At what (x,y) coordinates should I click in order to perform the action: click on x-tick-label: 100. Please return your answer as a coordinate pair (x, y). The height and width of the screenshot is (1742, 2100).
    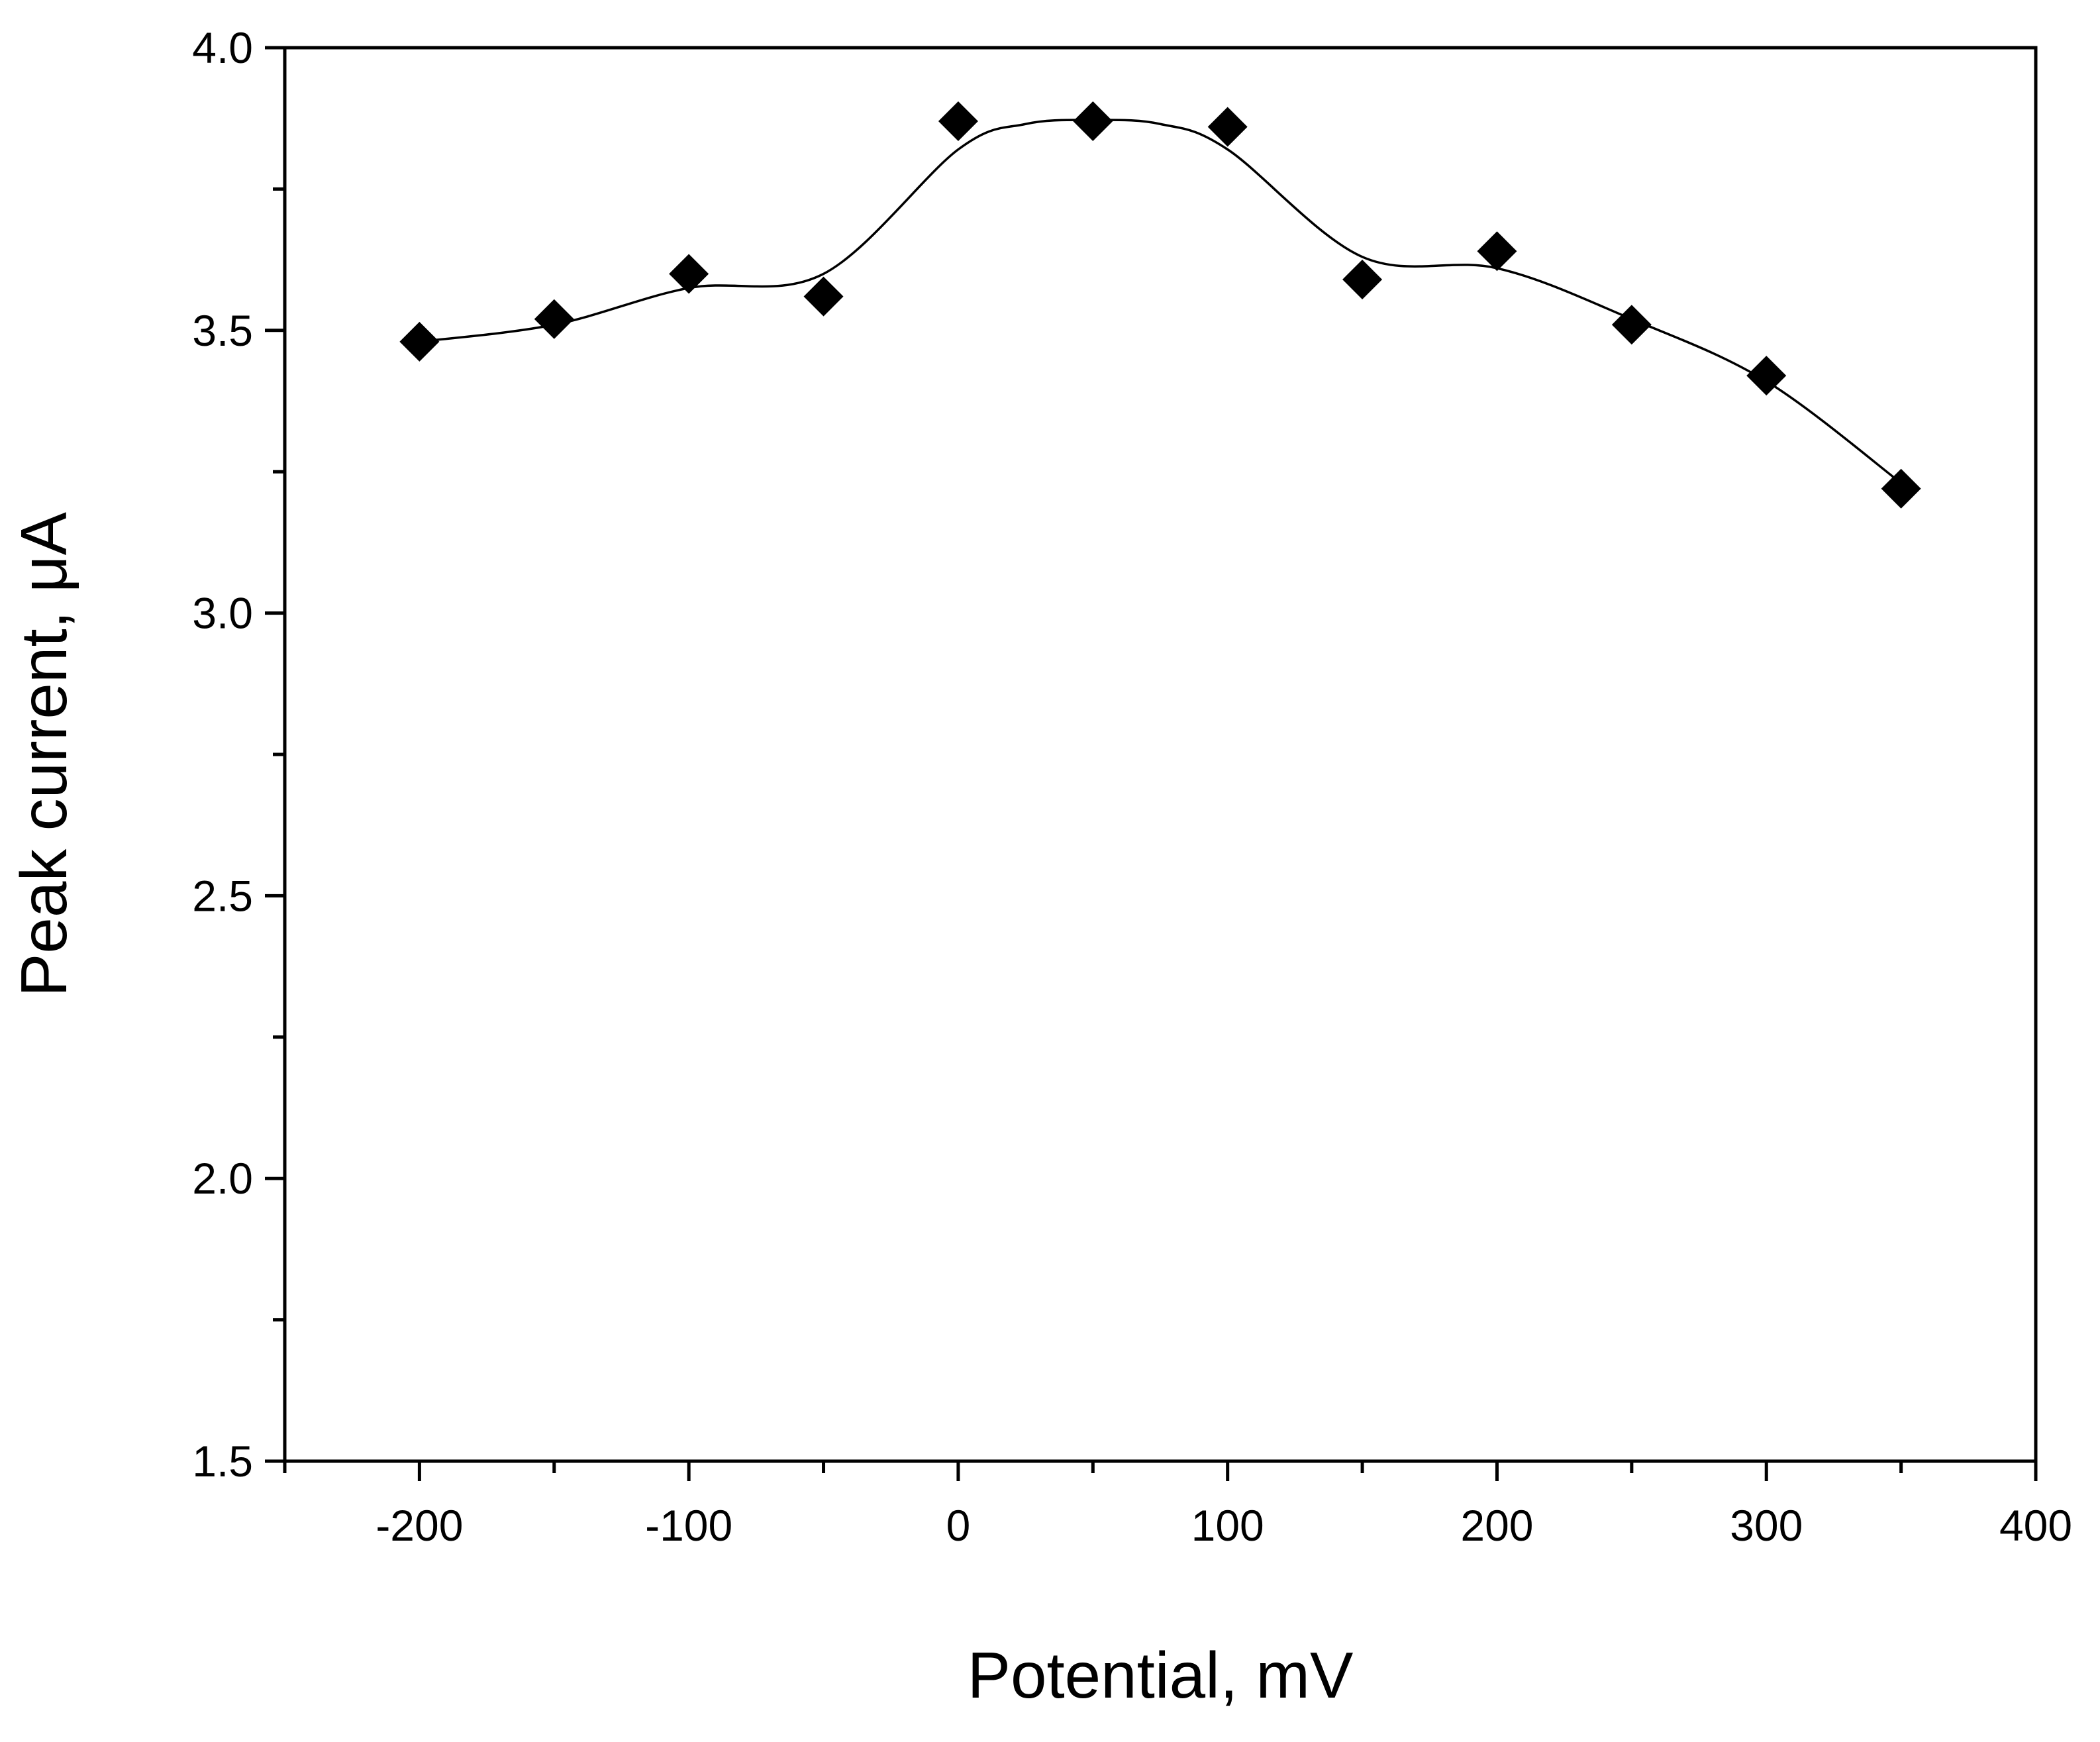
    Looking at the image, I should click on (1228, 1526).